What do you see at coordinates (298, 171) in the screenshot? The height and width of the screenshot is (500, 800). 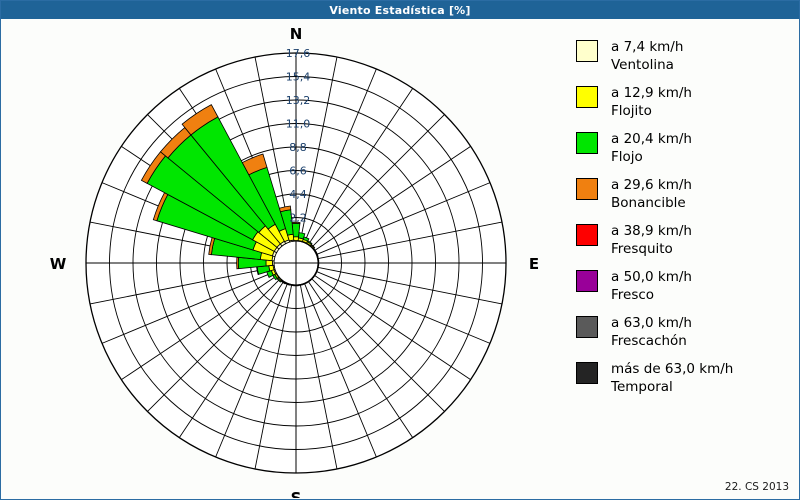 I see `radial-tick-label: 6,6` at bounding box center [298, 171].